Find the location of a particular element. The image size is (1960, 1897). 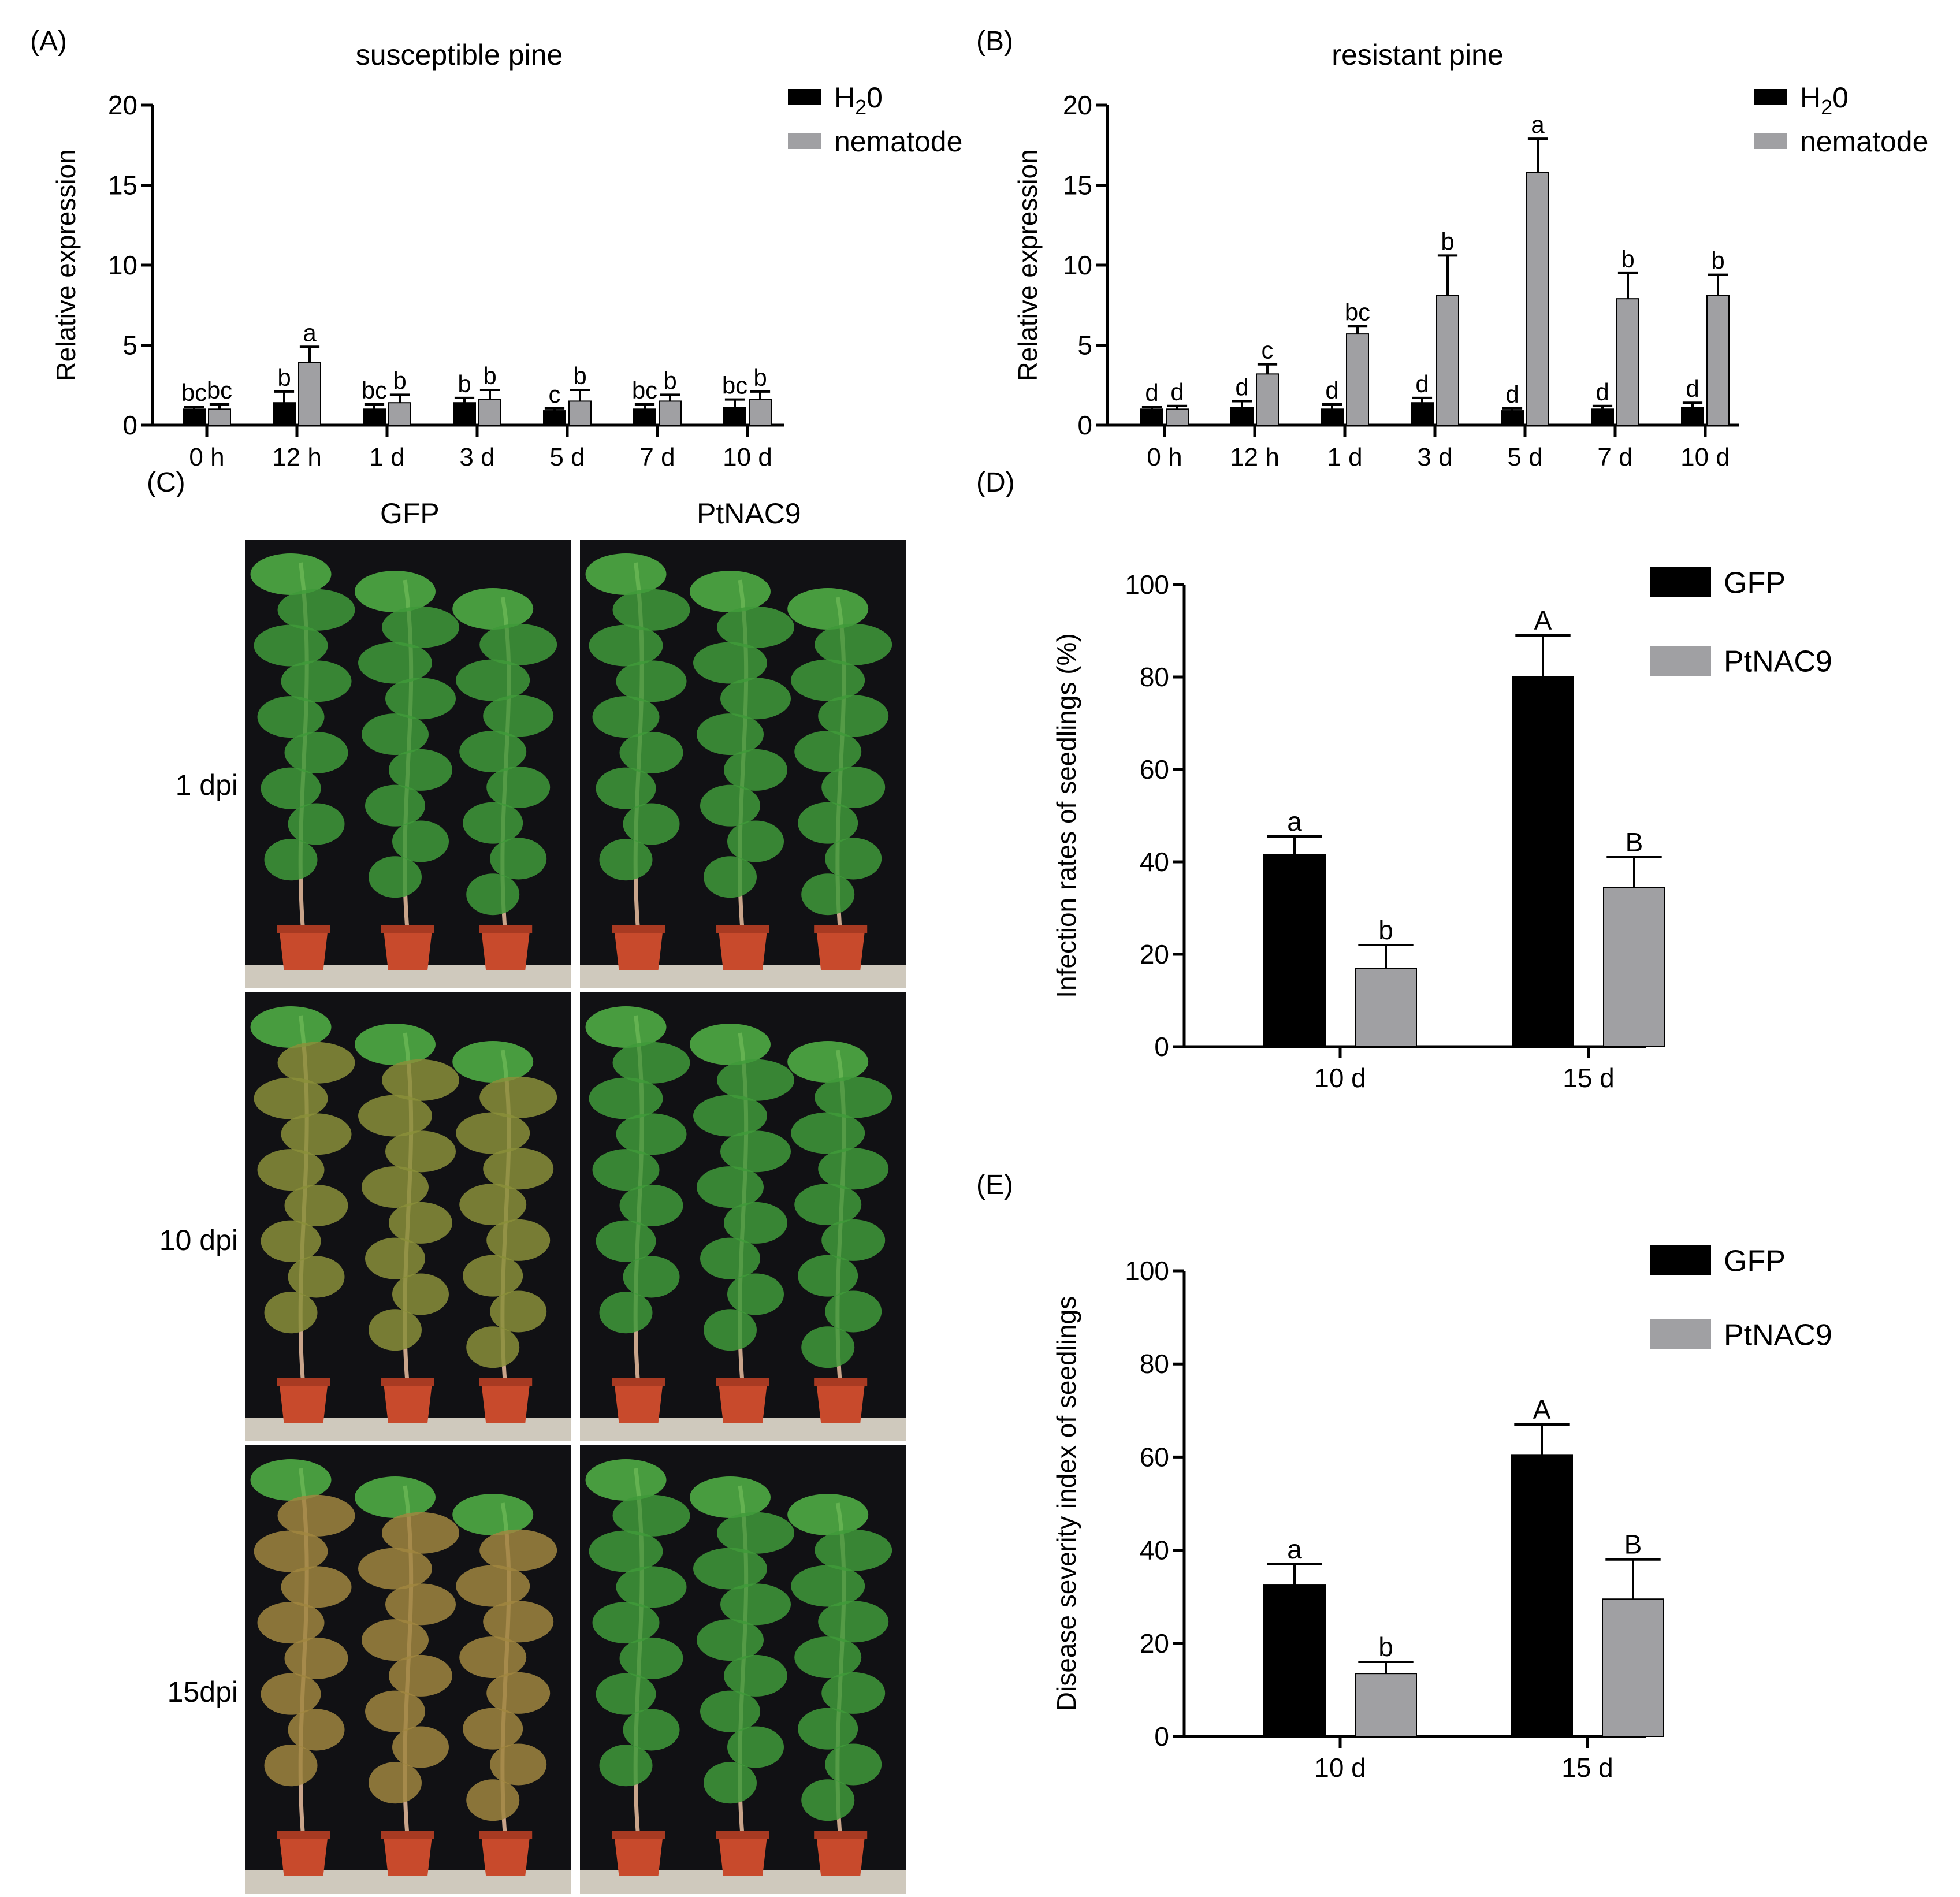

significance-label: a is located at coordinates (1538, 124).